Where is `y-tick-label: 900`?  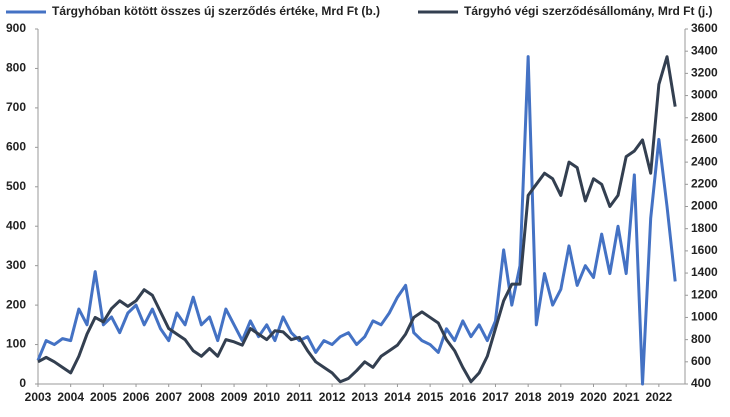 y-tick-label: 900 is located at coordinates (16, 28).